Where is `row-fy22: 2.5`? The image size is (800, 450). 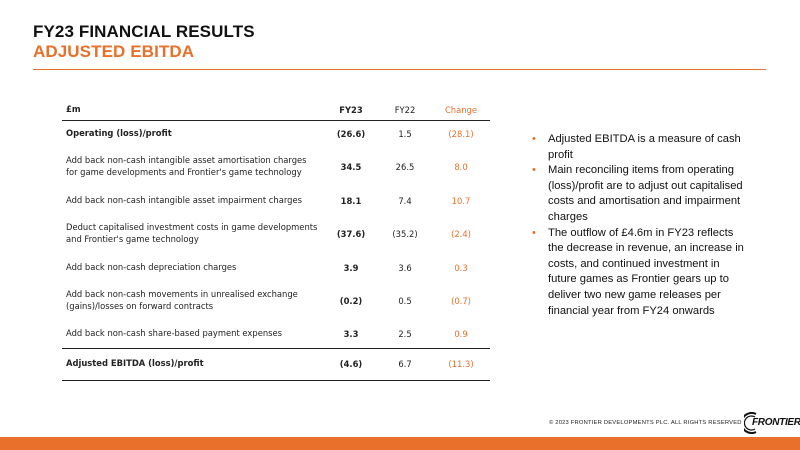 row-fy22: 2.5 is located at coordinates (405, 334).